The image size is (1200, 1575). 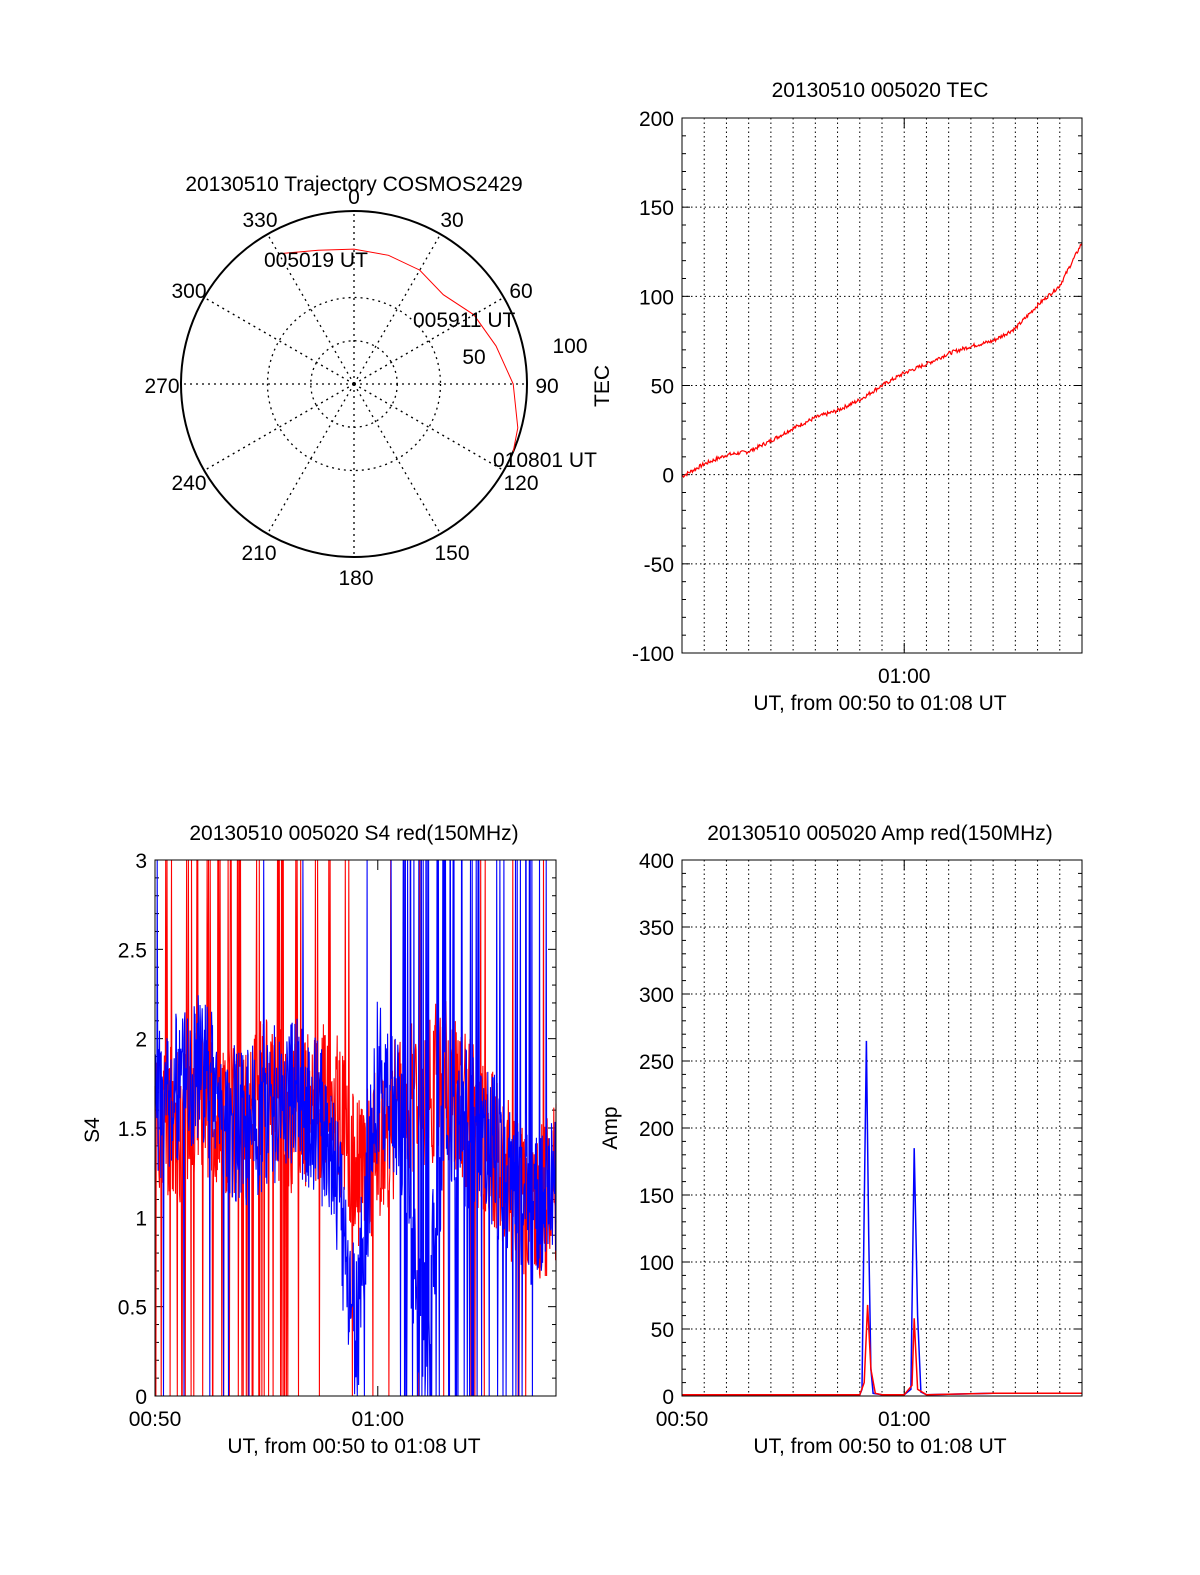 I want to click on polar-outer-circle, so click(x=354, y=384).